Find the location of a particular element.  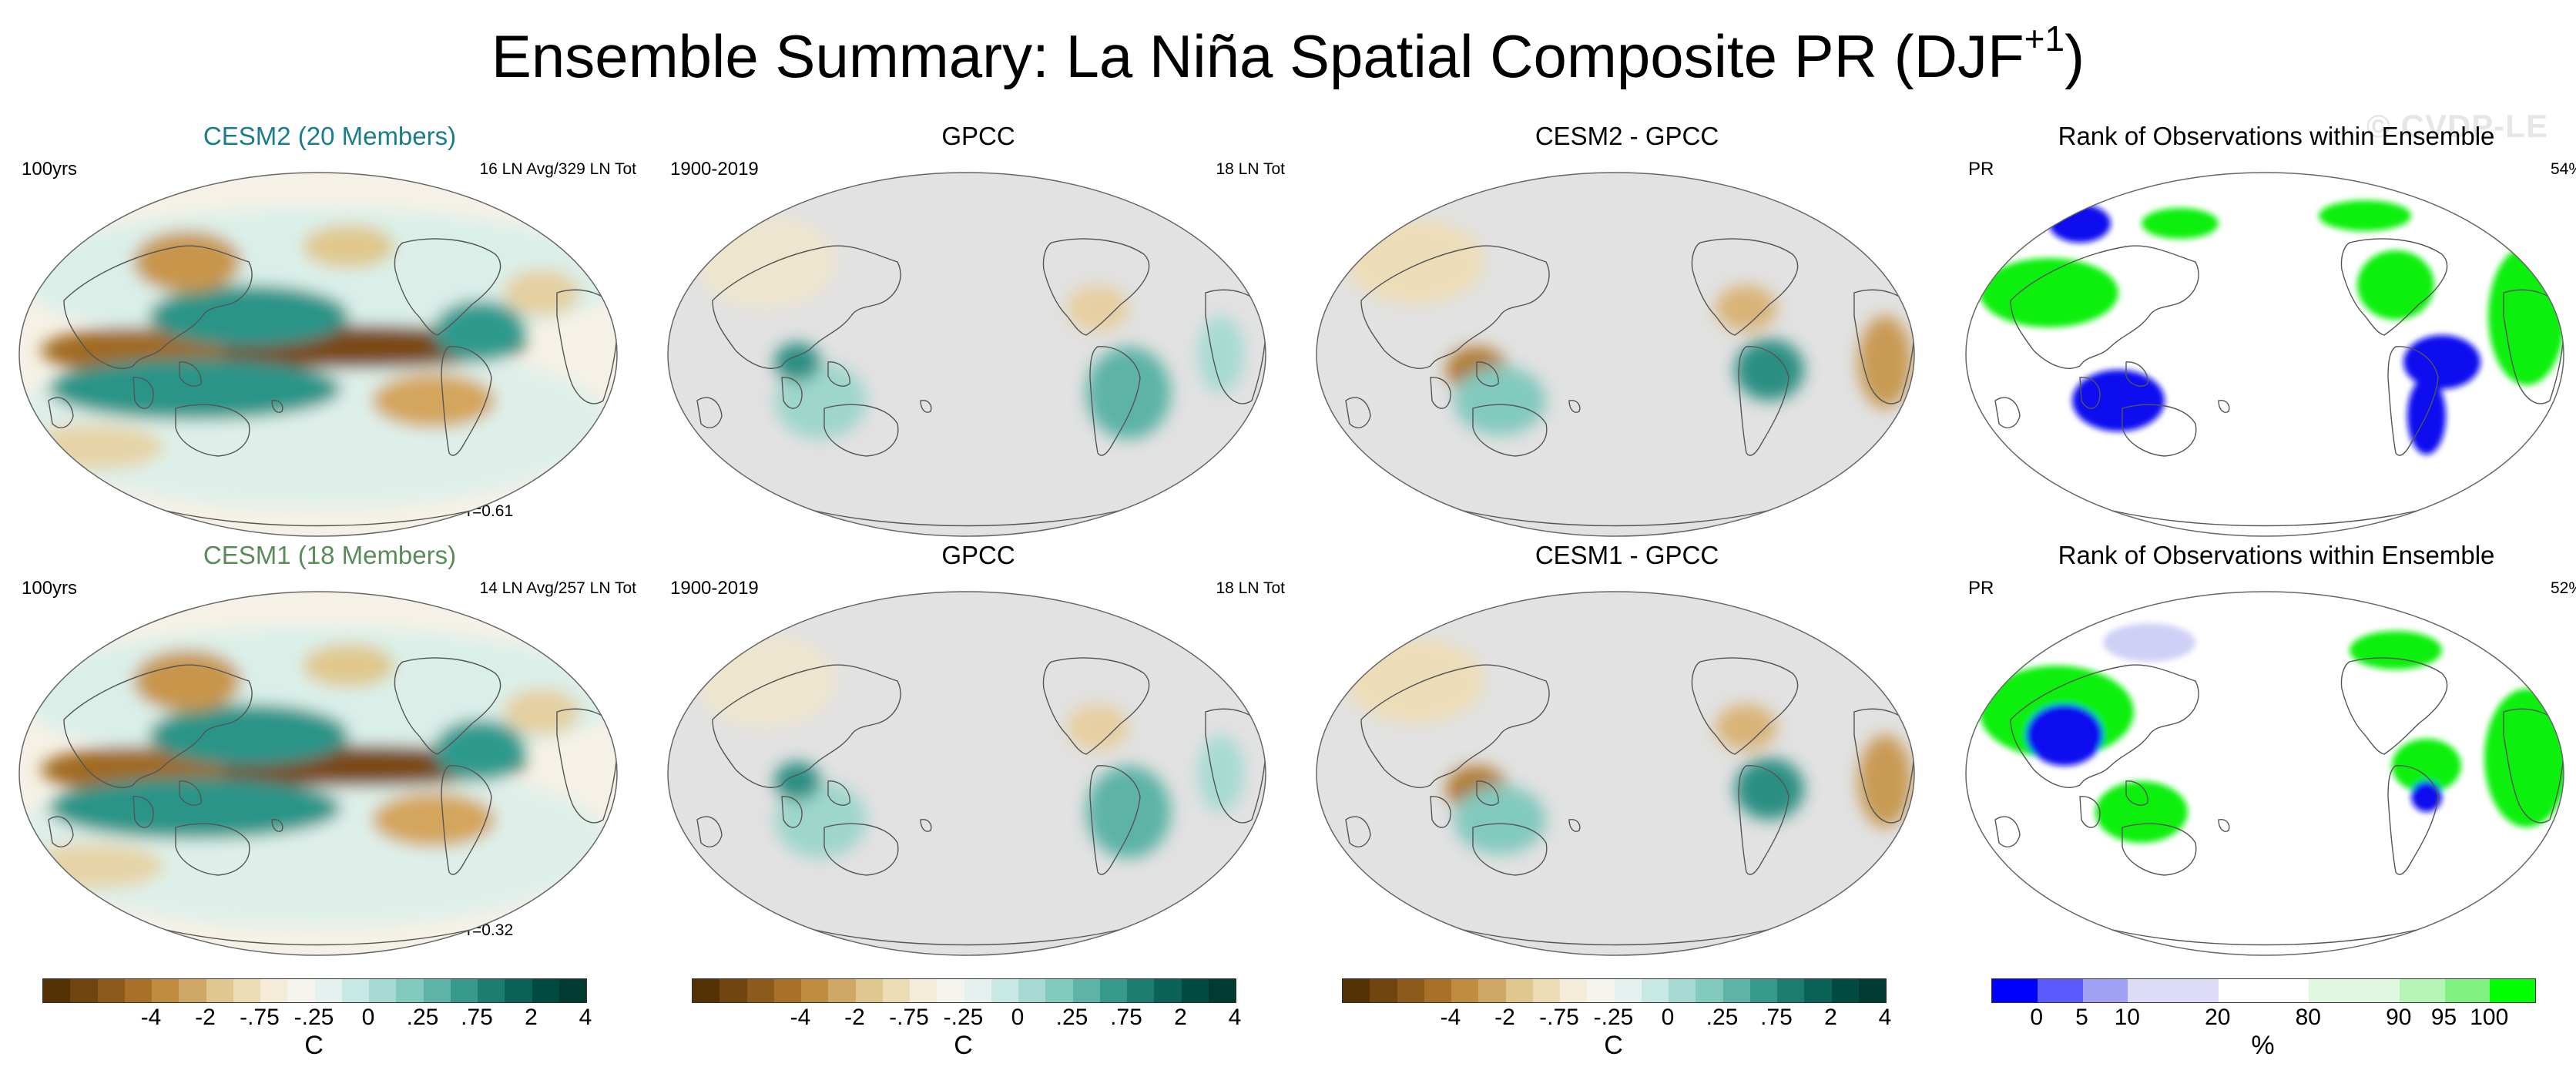

colorbar-tick-label: 20 is located at coordinates (2218, 1017).